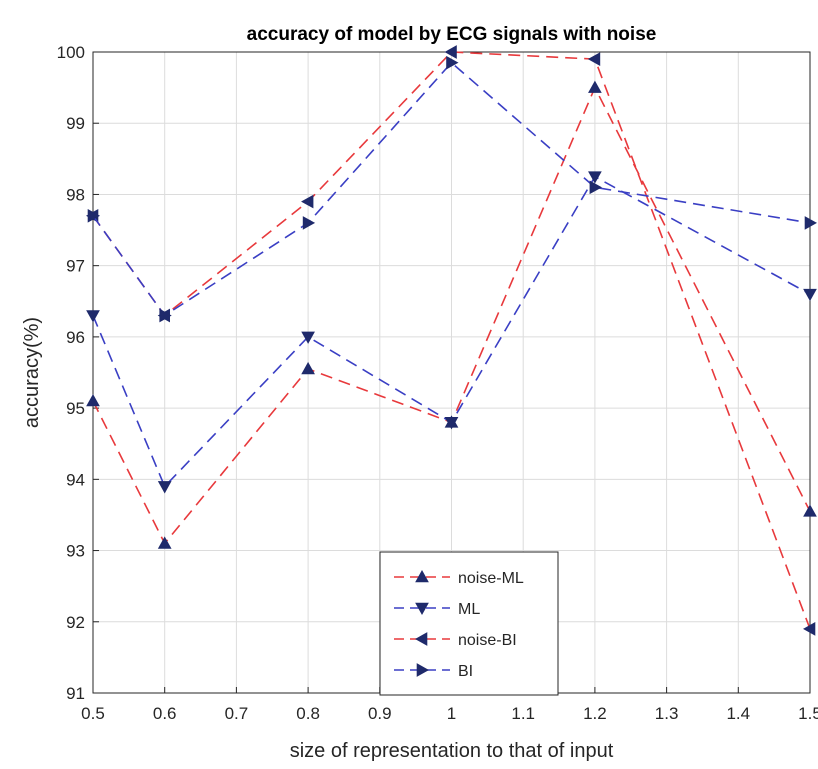  Describe the element at coordinates (738, 713) in the screenshot. I see `x-tick-label: 1.4` at that location.